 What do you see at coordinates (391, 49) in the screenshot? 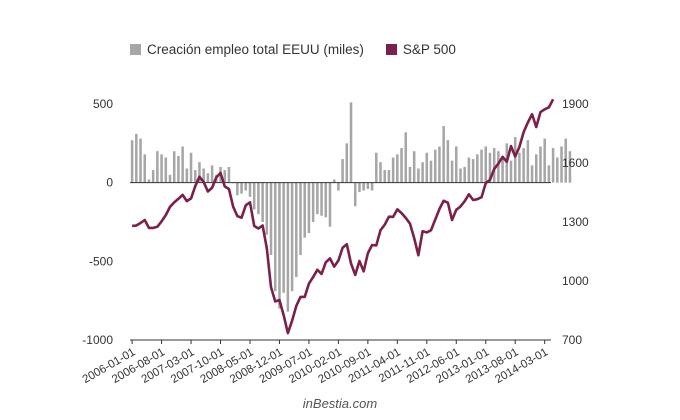
I see `legend-swatch-line` at bounding box center [391, 49].